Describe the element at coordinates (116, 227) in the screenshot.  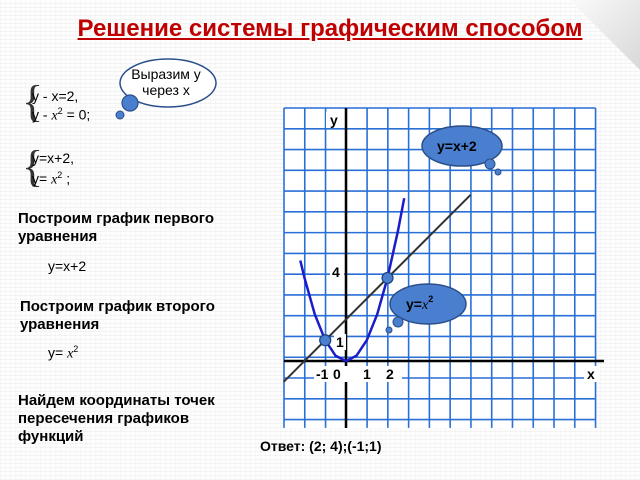
I see `step1-text: Построим график первого уравнения` at that location.